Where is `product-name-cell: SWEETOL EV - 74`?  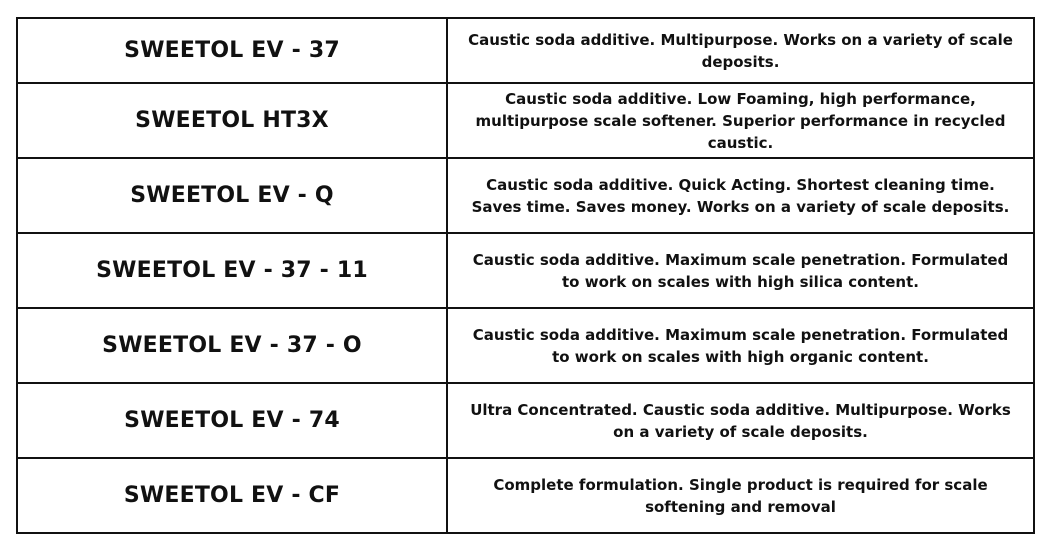
product-name-cell: SWEETOL EV - 74 is located at coordinates (232, 420).